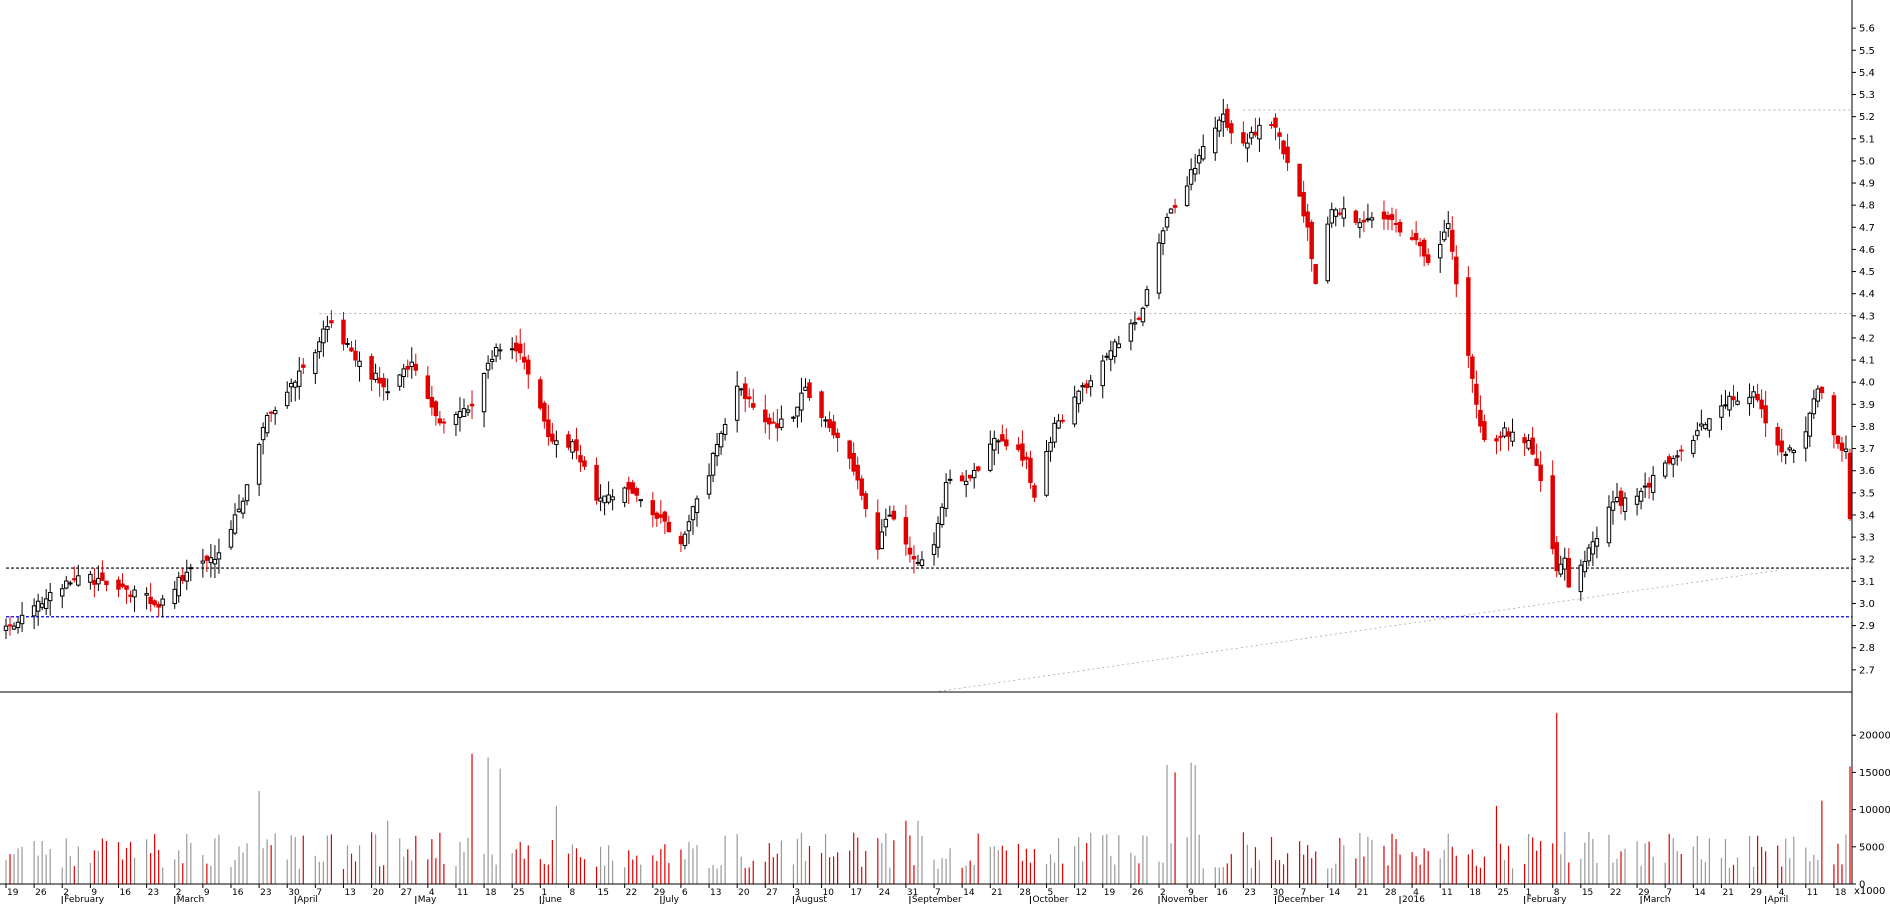 This screenshot has height=909, width=1890. I want to click on price-tick-label: 4.9, so click(1867, 184).